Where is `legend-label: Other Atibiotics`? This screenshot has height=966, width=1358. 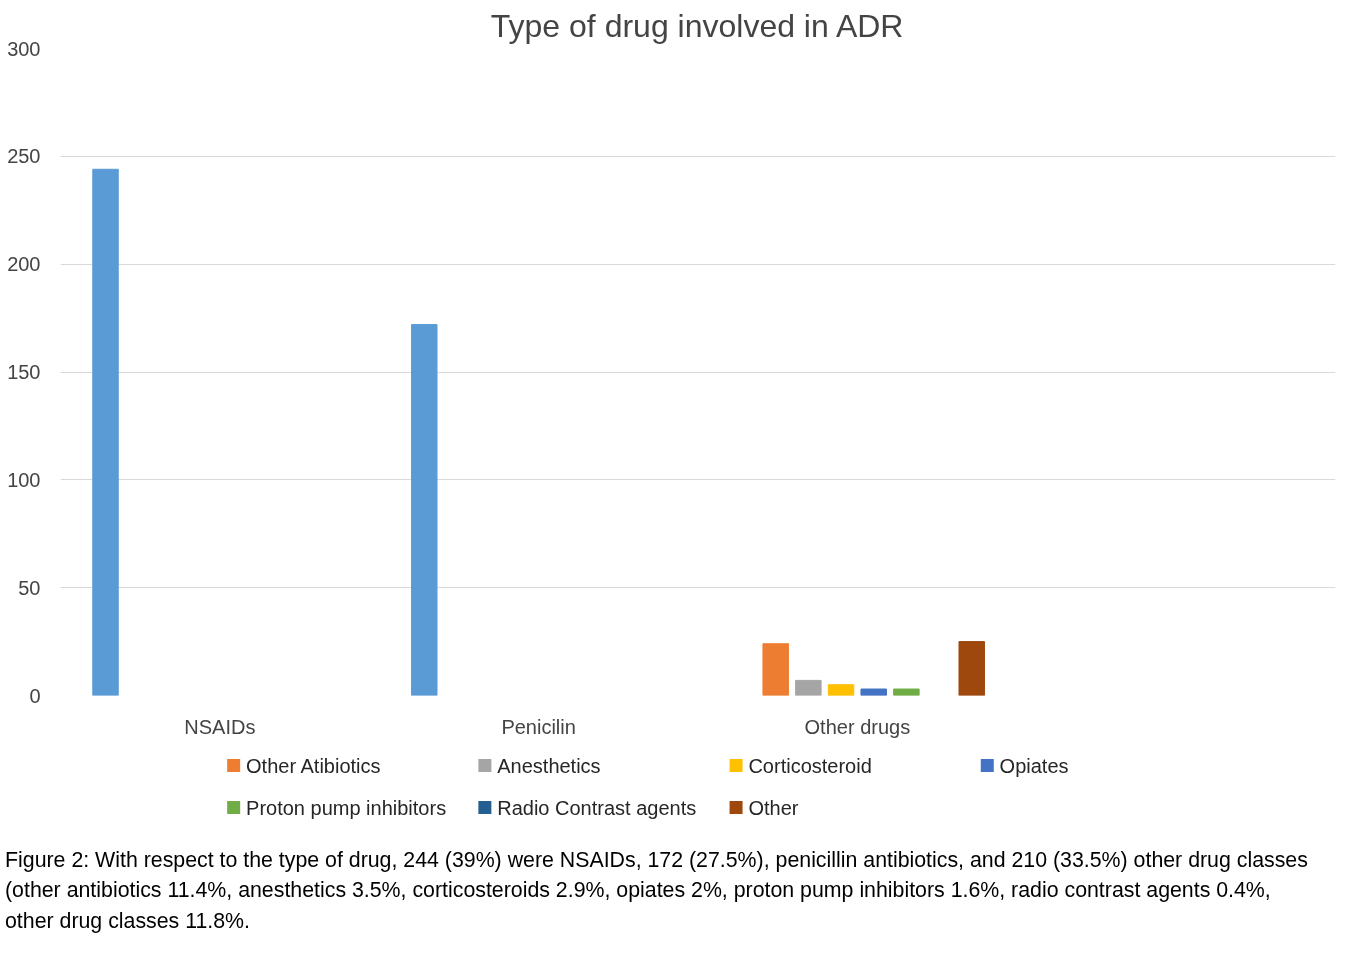
legend-label: Other Atibiotics is located at coordinates (313, 765).